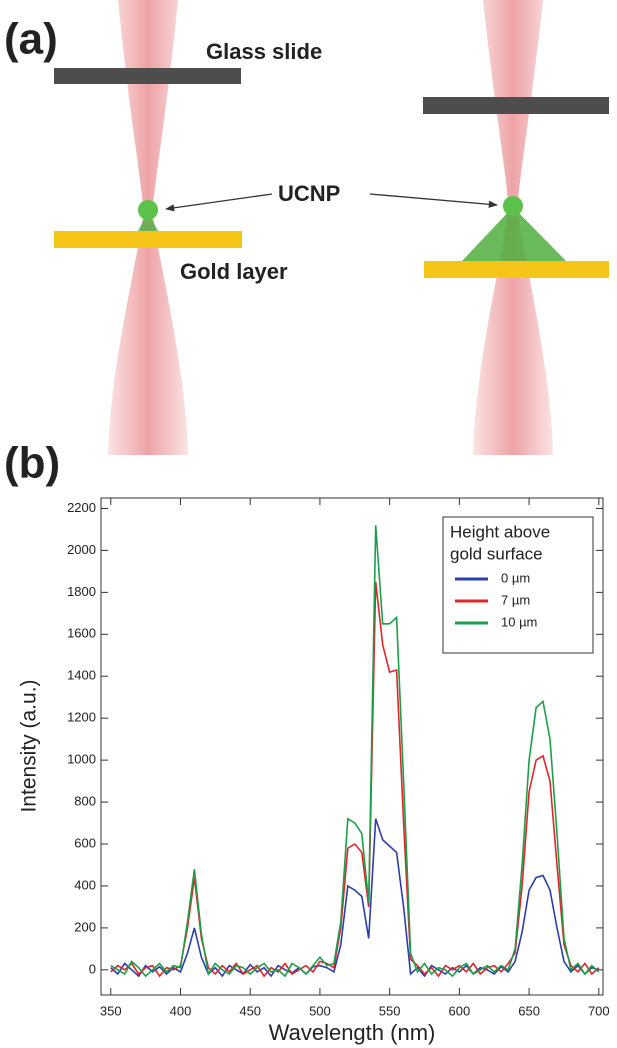  Describe the element at coordinates (355, 898) in the screenshot. I see `series-line` at that location.